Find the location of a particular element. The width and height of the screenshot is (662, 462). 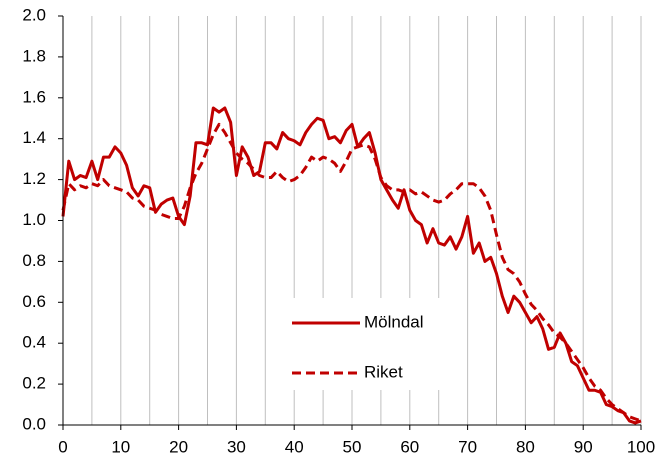

y-tick-label: 1.0 is located at coordinates (34, 219).